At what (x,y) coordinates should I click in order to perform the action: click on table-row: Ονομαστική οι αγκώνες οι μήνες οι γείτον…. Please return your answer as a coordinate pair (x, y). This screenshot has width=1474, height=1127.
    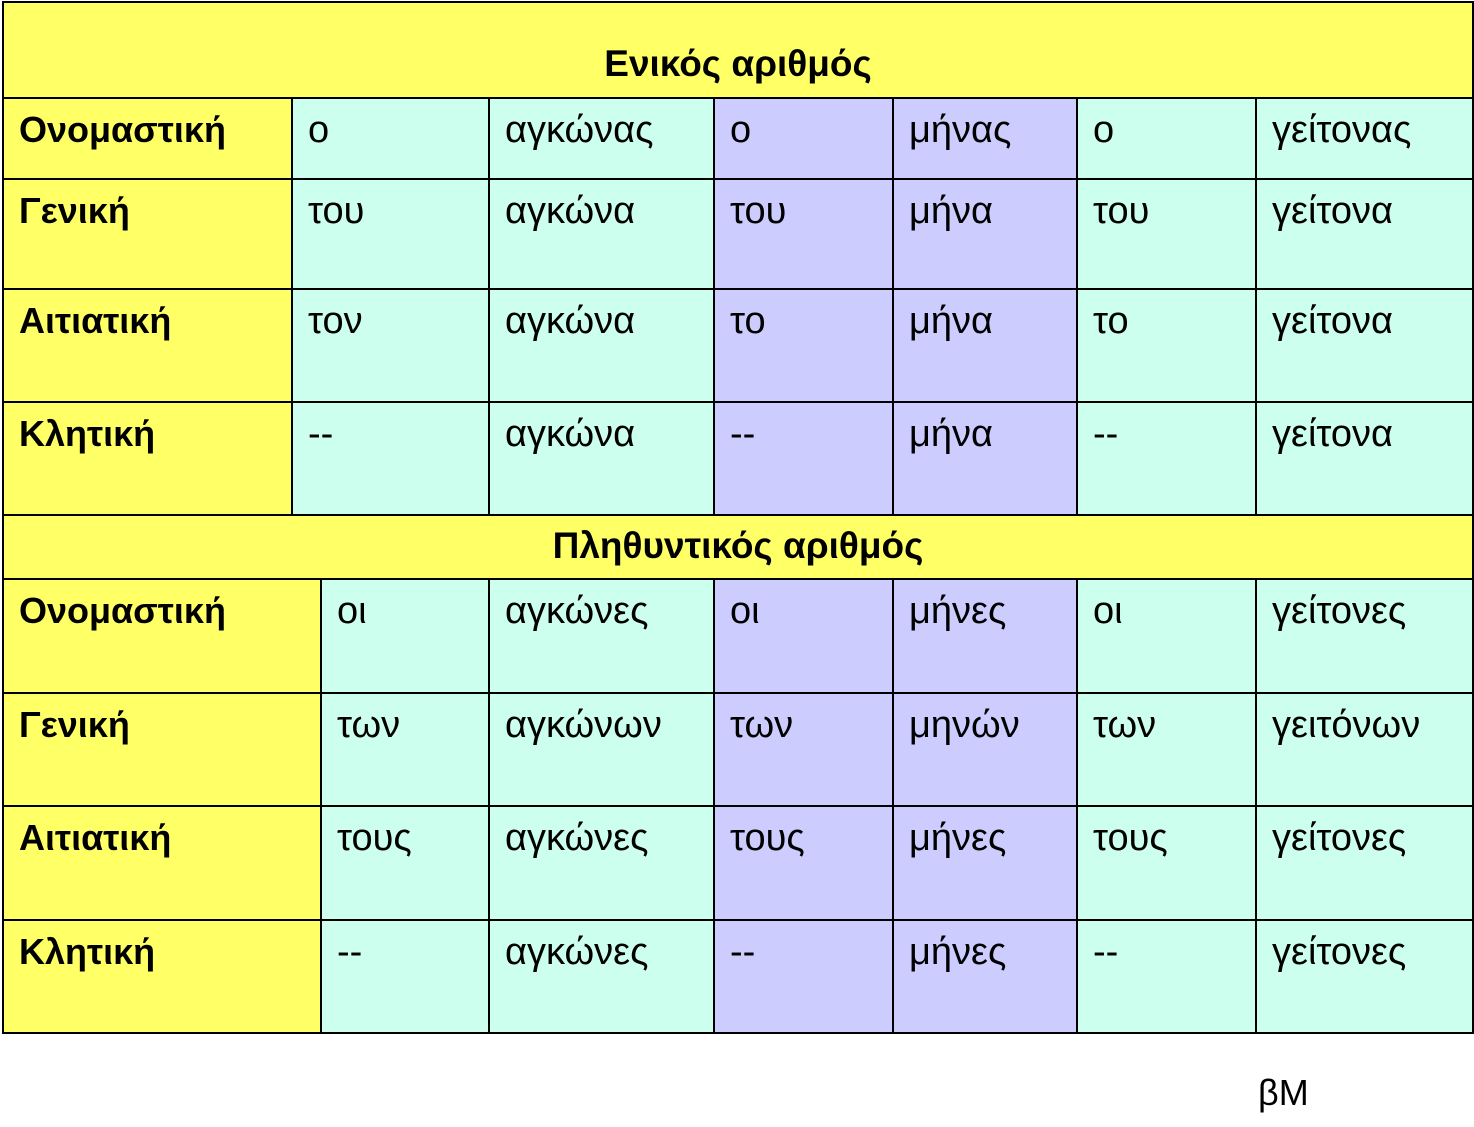
    Looking at the image, I should click on (739, 635).